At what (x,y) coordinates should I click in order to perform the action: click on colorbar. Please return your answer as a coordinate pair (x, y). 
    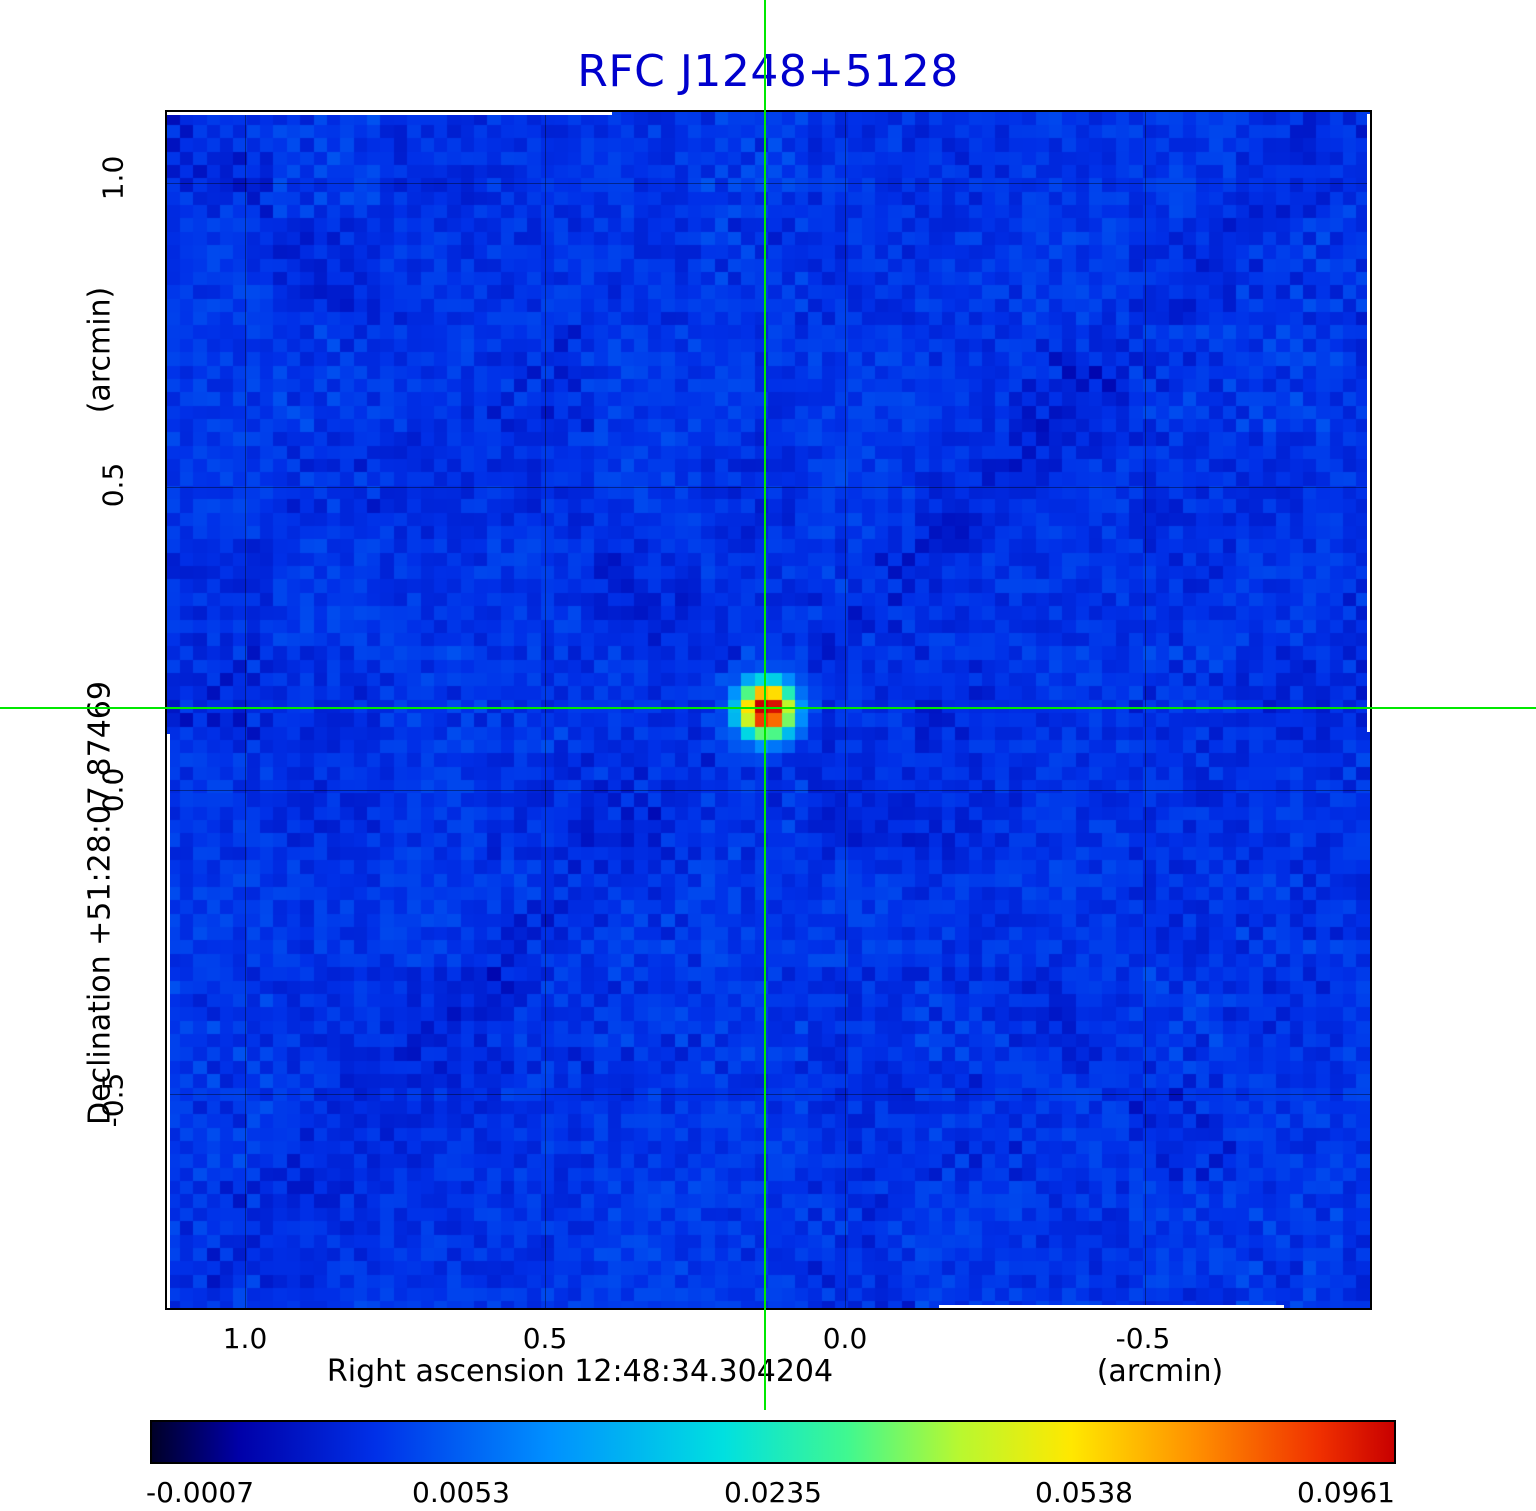
    Looking at the image, I should click on (773, 1442).